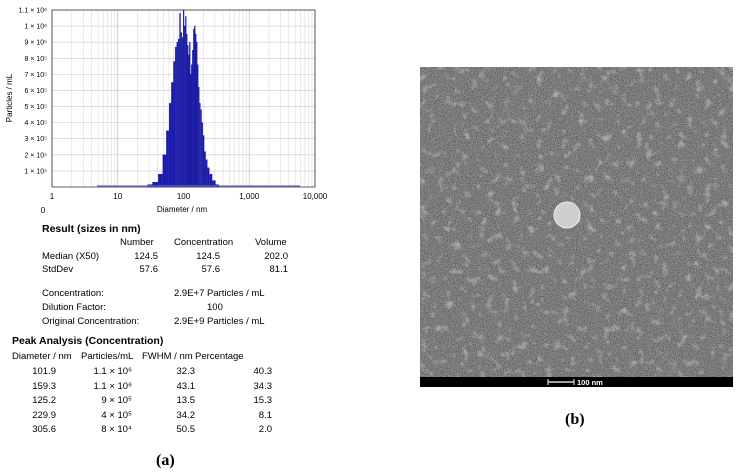 This screenshot has width=737, height=476. I want to click on y-tick-label: 1 × 10⁶, so click(35, 27).